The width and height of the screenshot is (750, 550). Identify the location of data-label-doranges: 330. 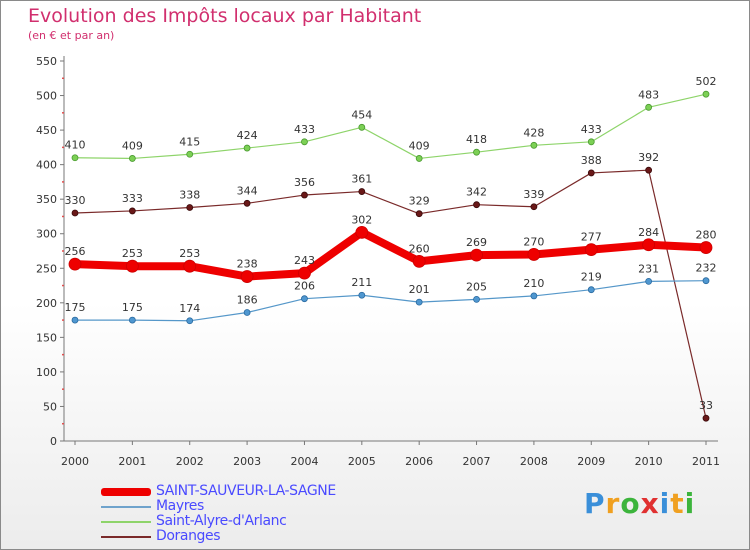
(75, 200).